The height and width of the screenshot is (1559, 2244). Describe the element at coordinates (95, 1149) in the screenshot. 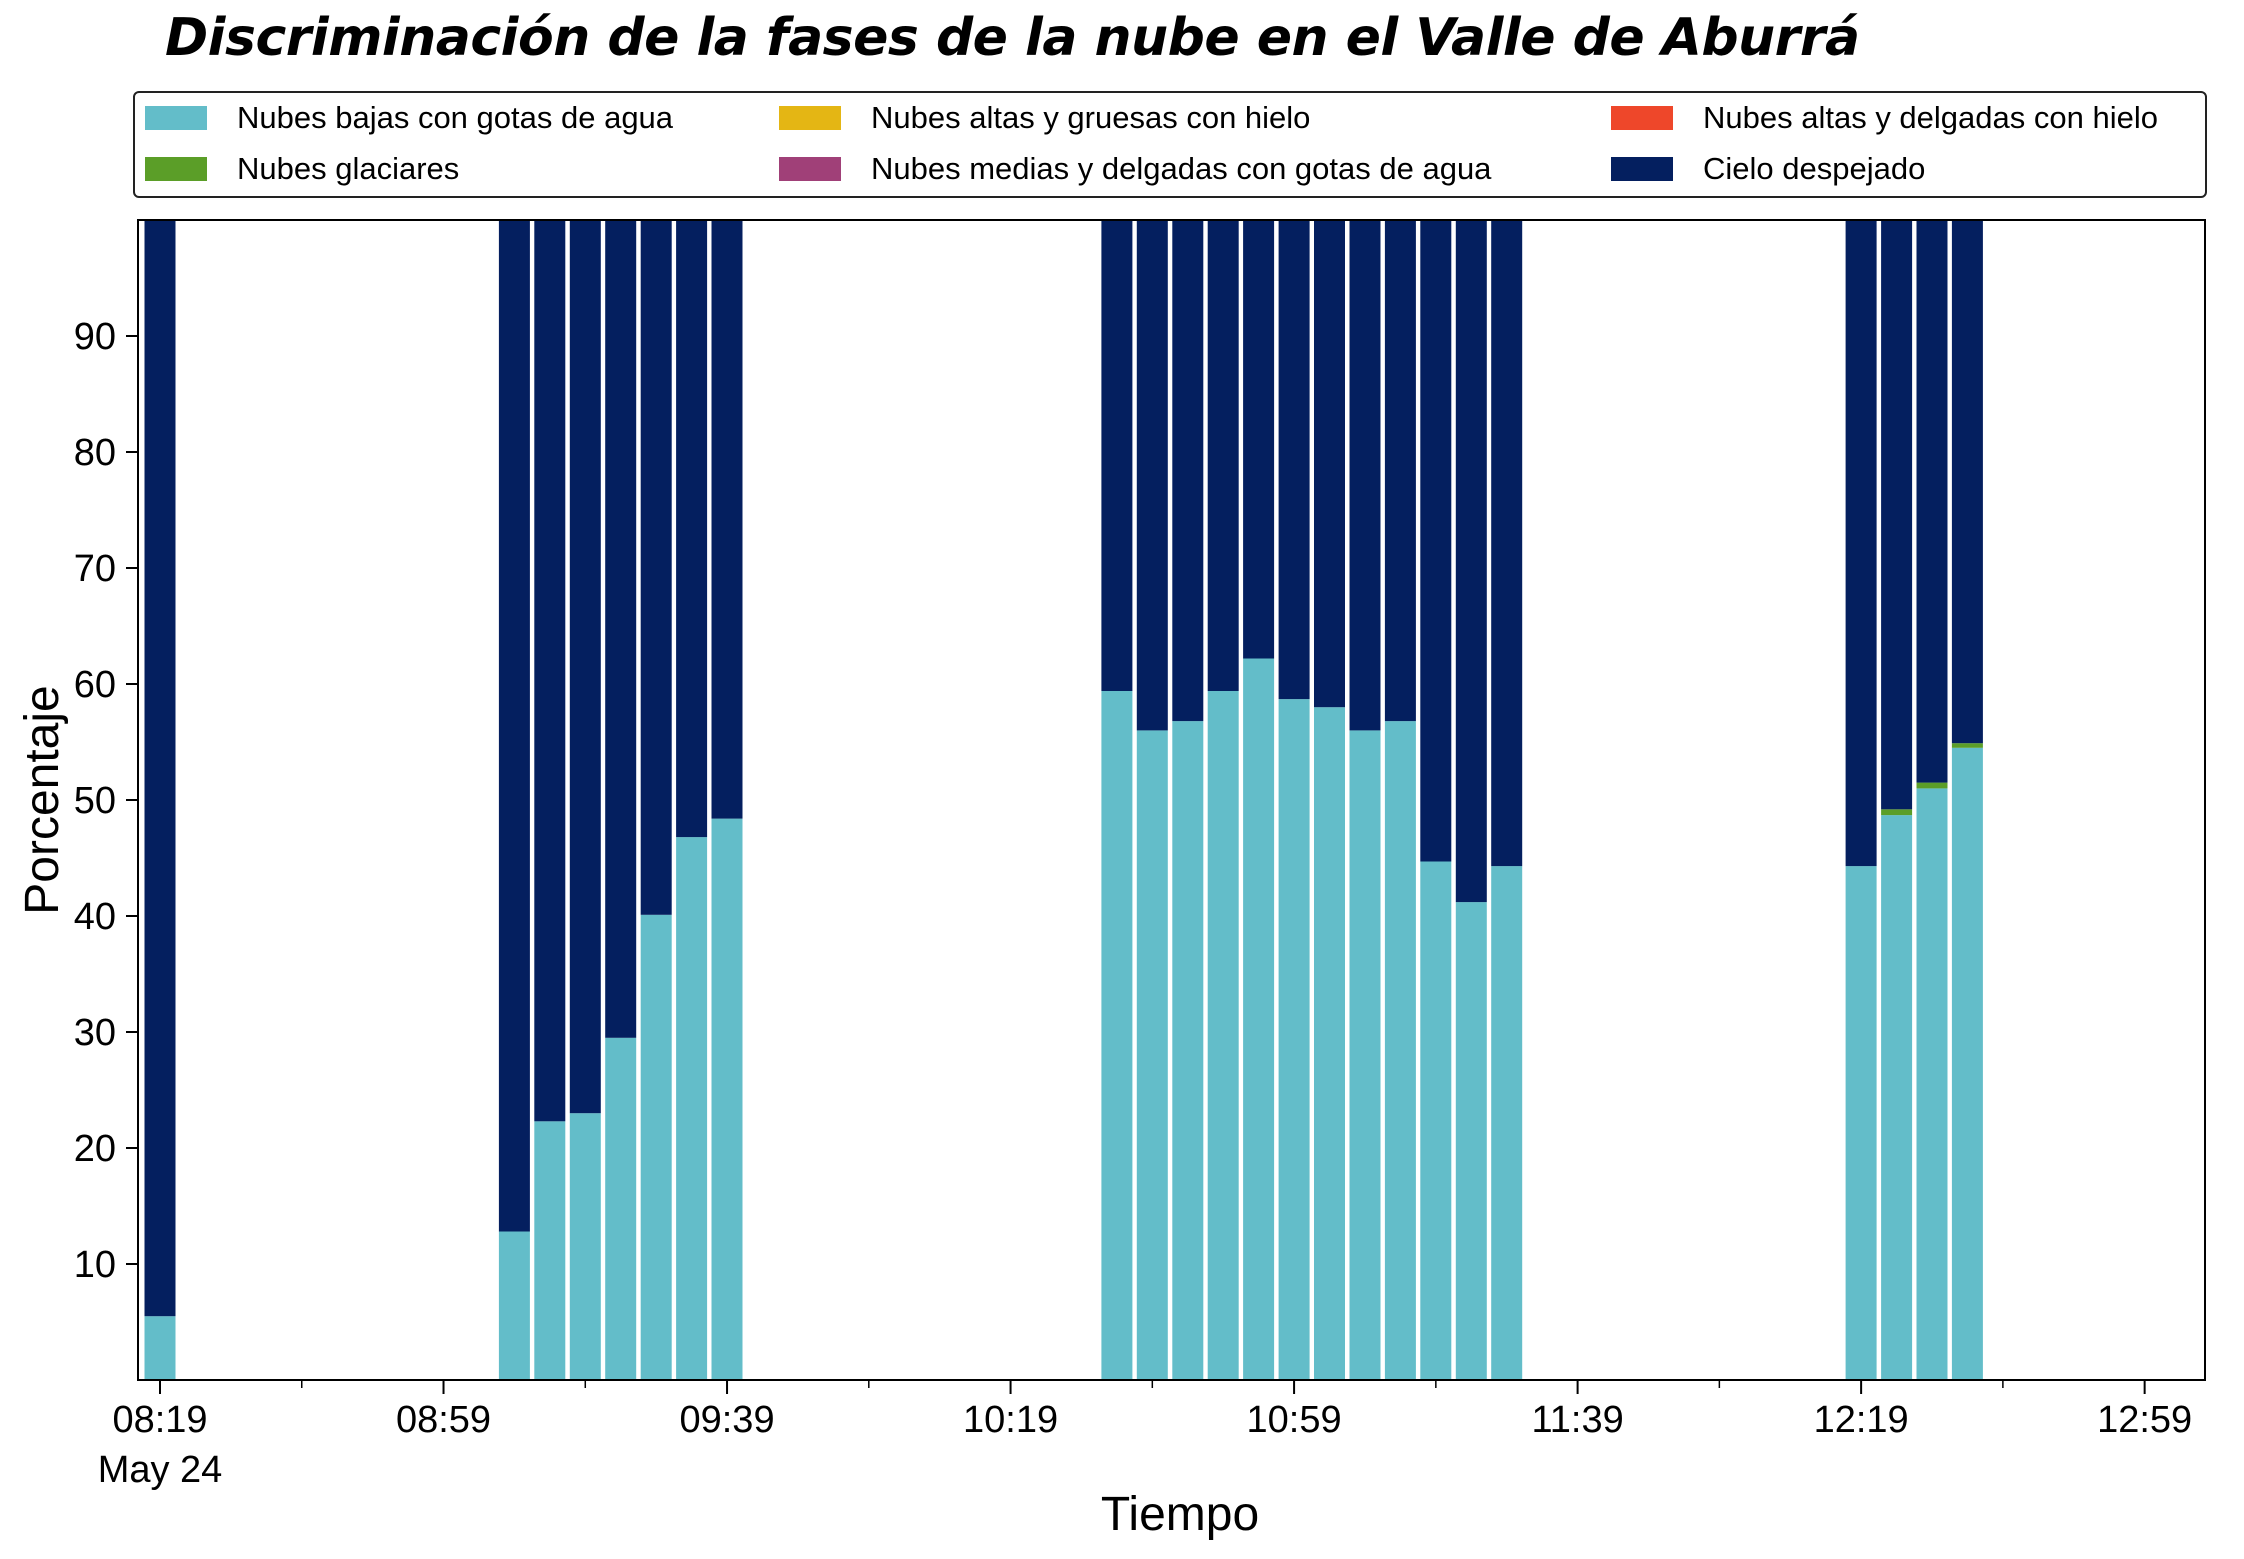

I see `y-tick-label: 20` at that location.